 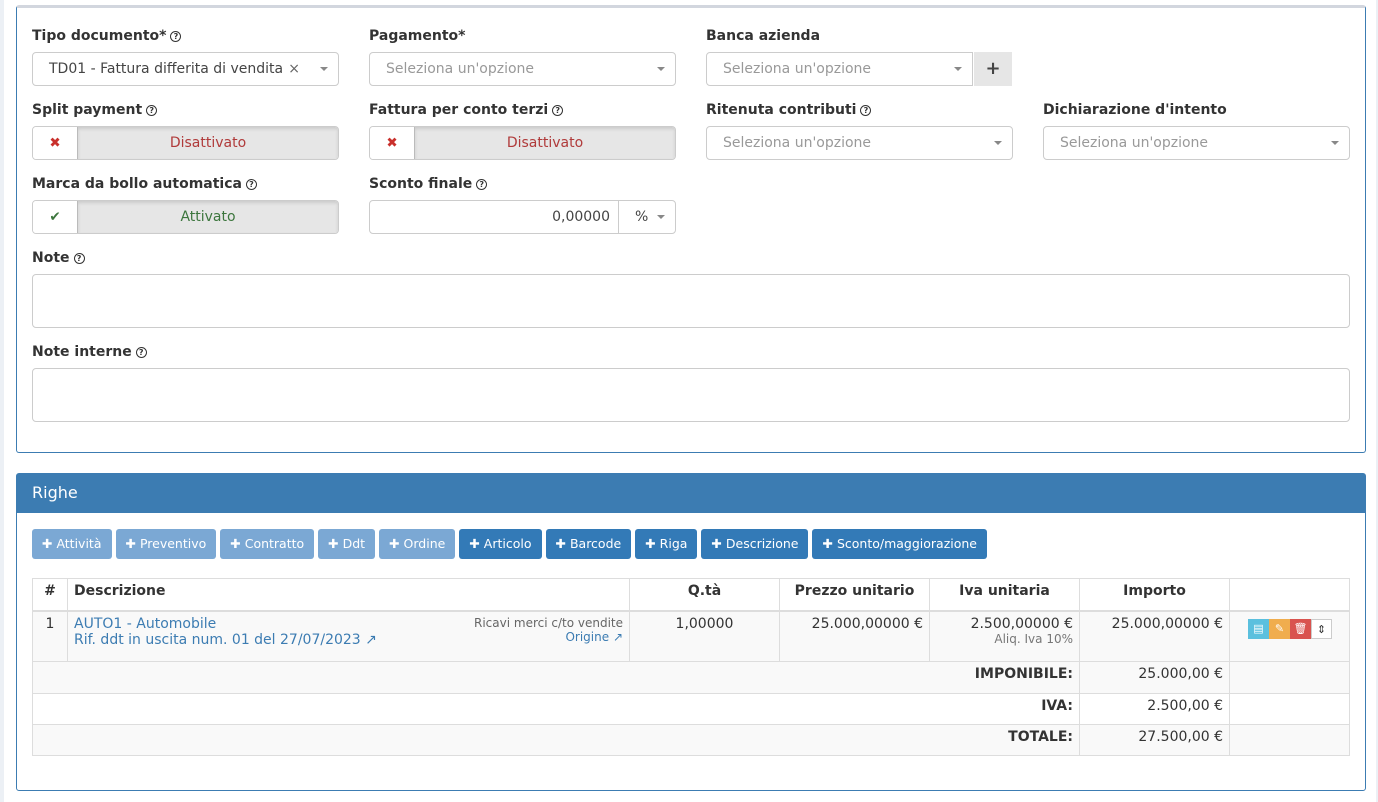 What do you see at coordinates (548, 622) in the screenshot?
I see `conto-text: Ricavi merci c/to vendite` at bounding box center [548, 622].